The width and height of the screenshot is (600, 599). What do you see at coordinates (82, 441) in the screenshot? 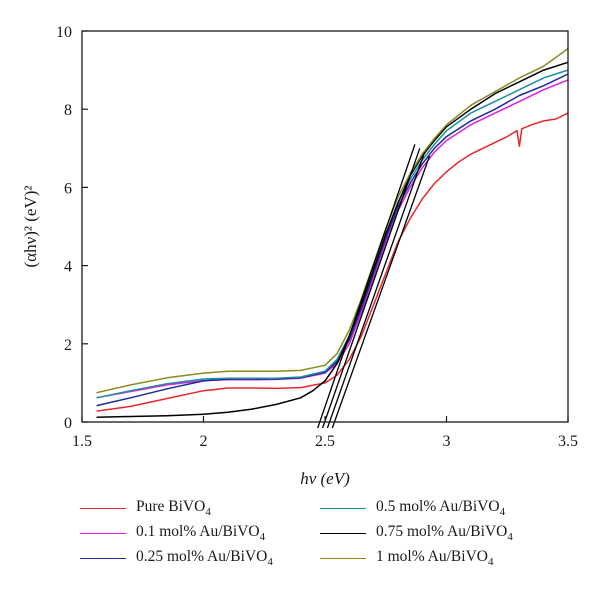
I see `x-tick-label-0: 1.5` at bounding box center [82, 441].